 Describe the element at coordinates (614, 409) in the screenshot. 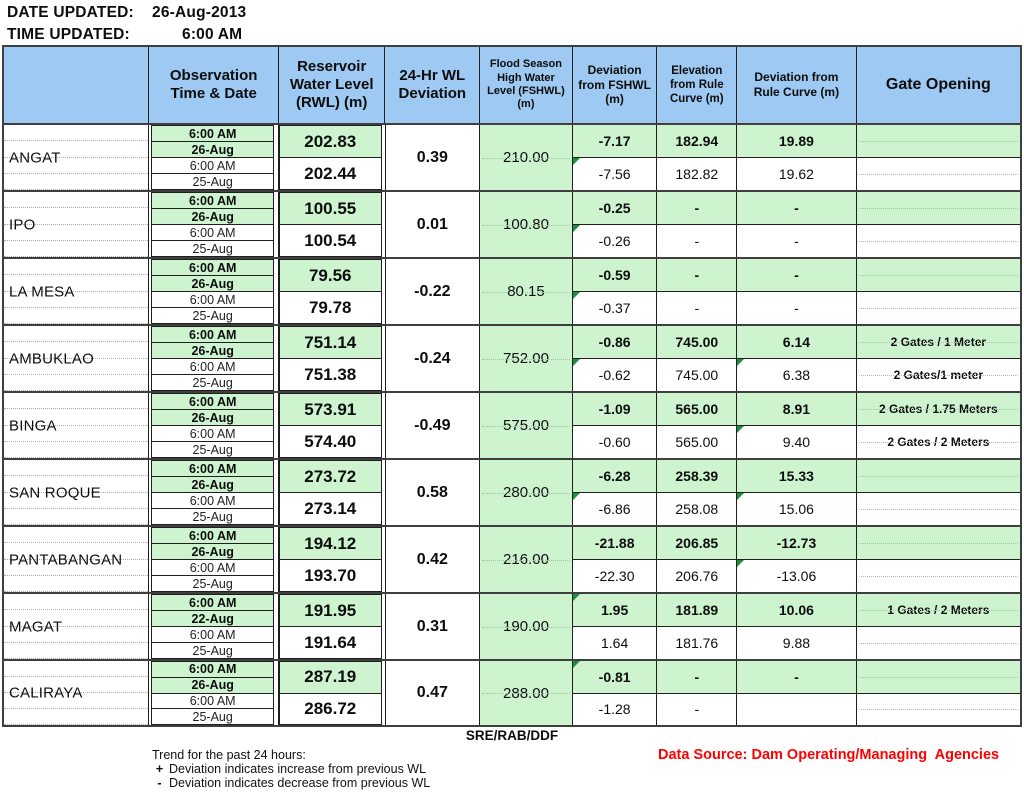

I see `deviation-fshwl-current: -1.09` at that location.